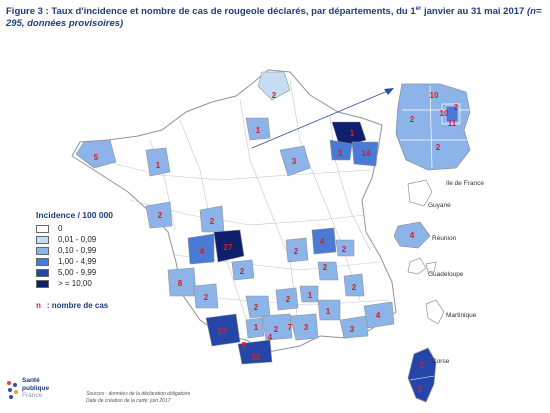 The height and width of the screenshot is (413, 550). I want to click on sante-publique-france-logo: Santé publique France, so click(42, 393).